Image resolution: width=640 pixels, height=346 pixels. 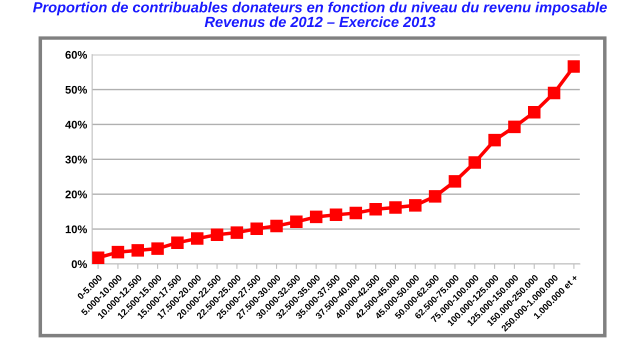 What do you see at coordinates (77, 229) in the screenshot?
I see `y-tick-label: 10%` at bounding box center [77, 229].